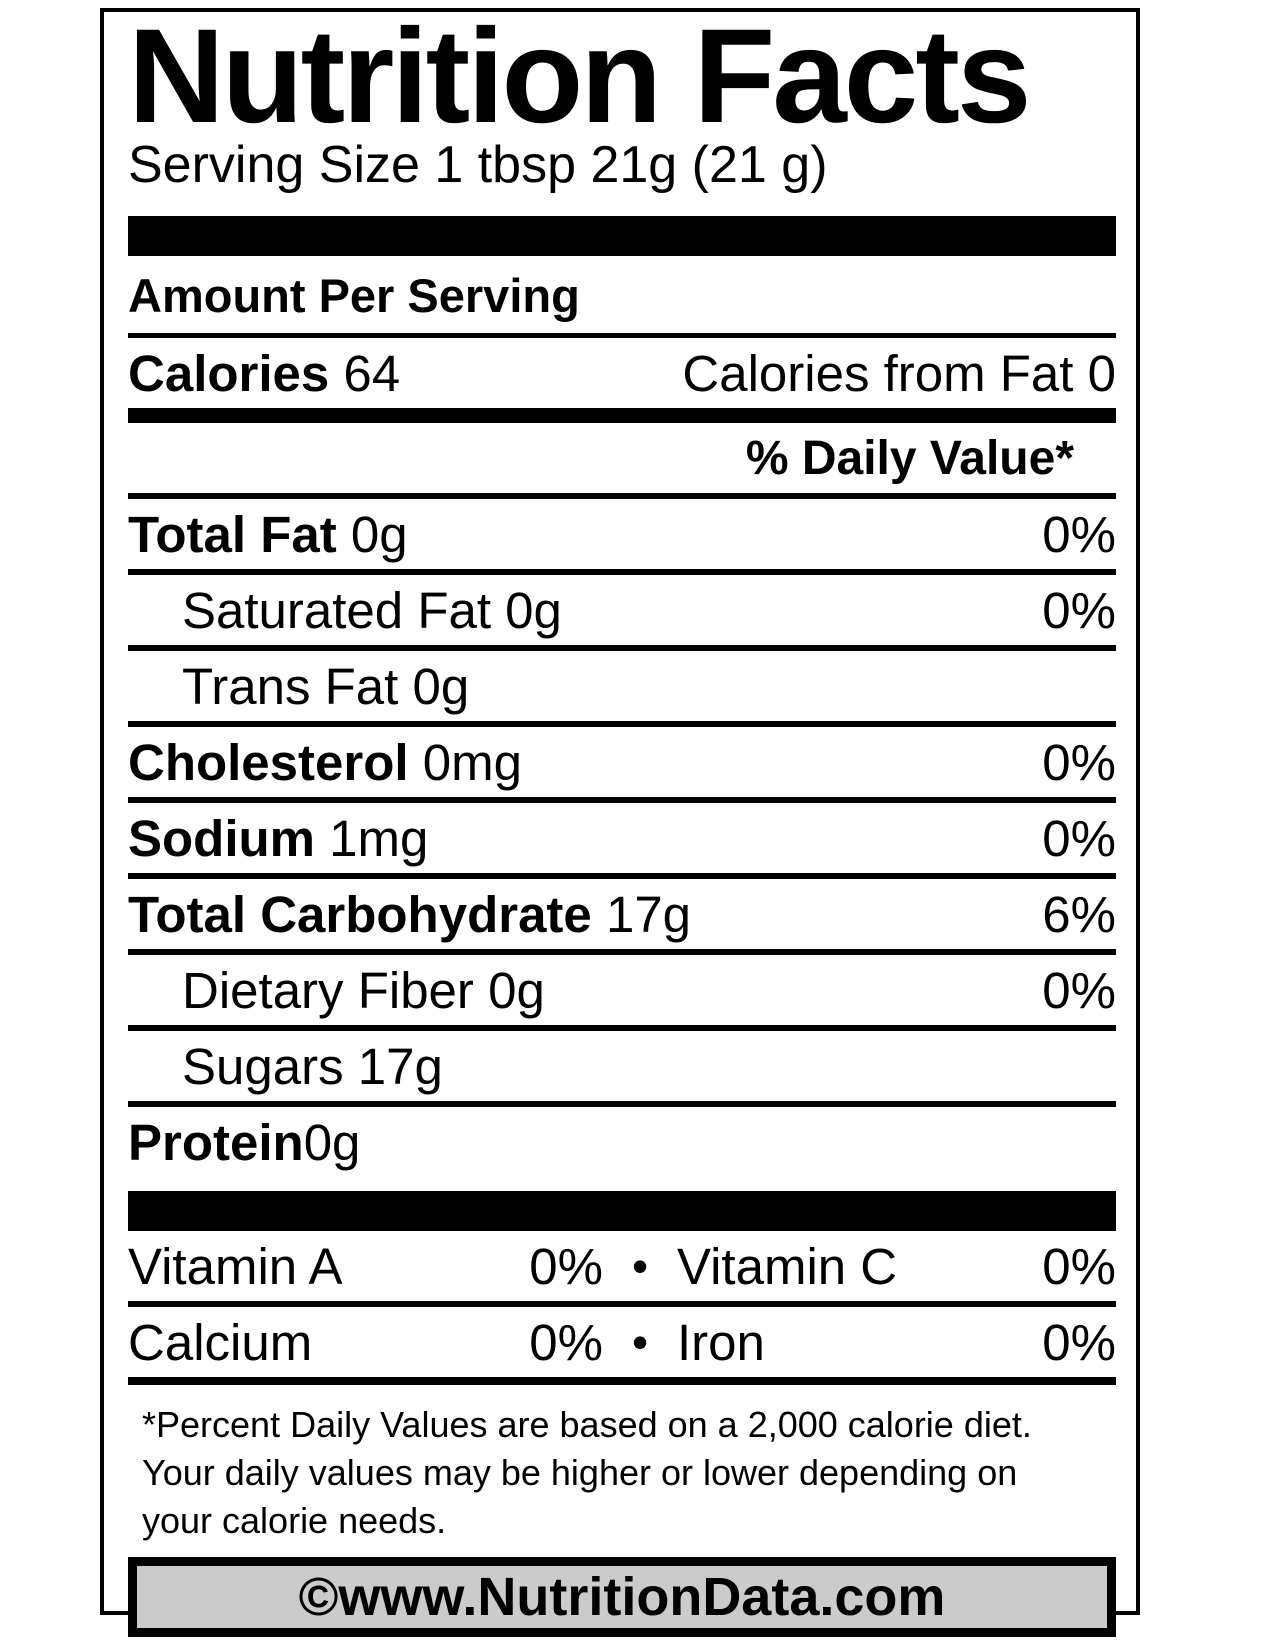 This screenshot has width=1275, height=1650. Describe the element at coordinates (235, 1266) in the screenshot. I see `micronutrient-name: Vitamin A` at that location.